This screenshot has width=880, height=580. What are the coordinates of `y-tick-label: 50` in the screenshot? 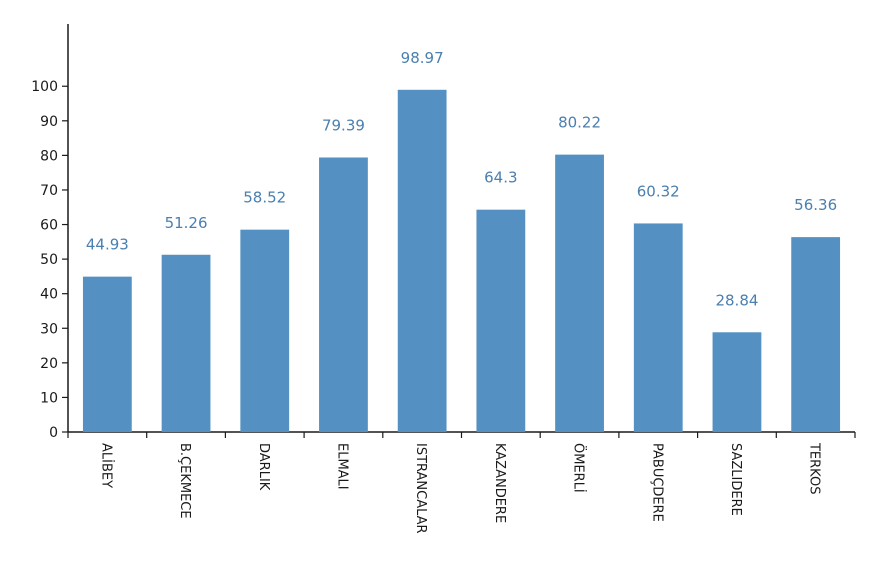 It's located at (49, 260).